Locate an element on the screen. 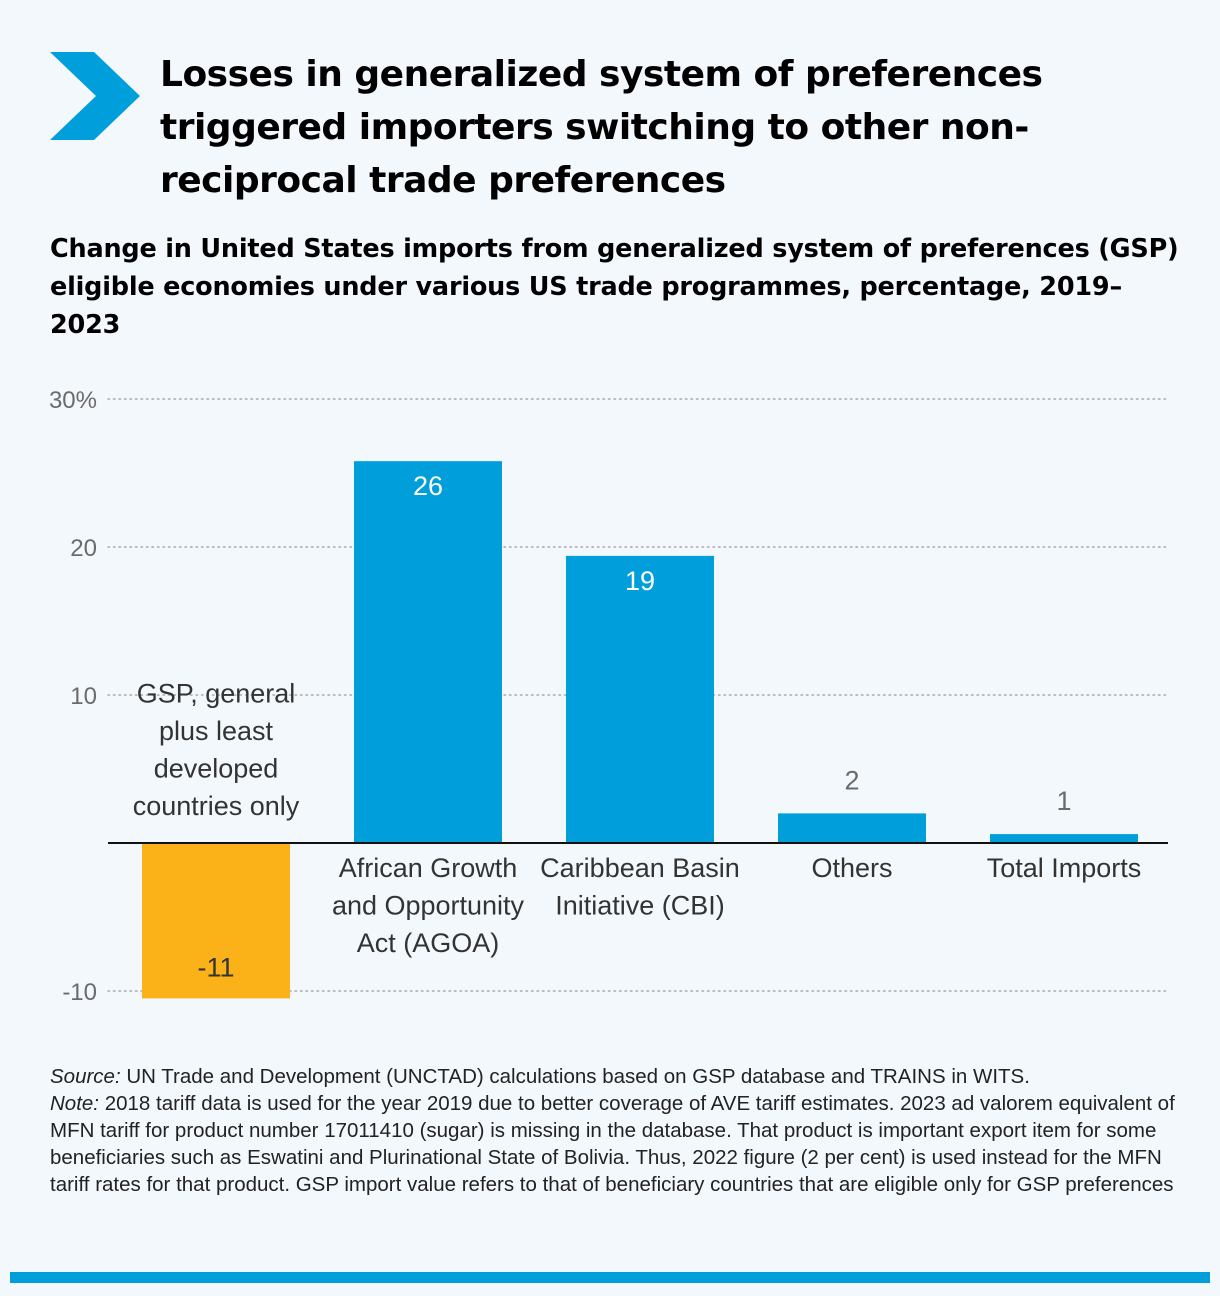  data-label: 26 is located at coordinates (428, 486).